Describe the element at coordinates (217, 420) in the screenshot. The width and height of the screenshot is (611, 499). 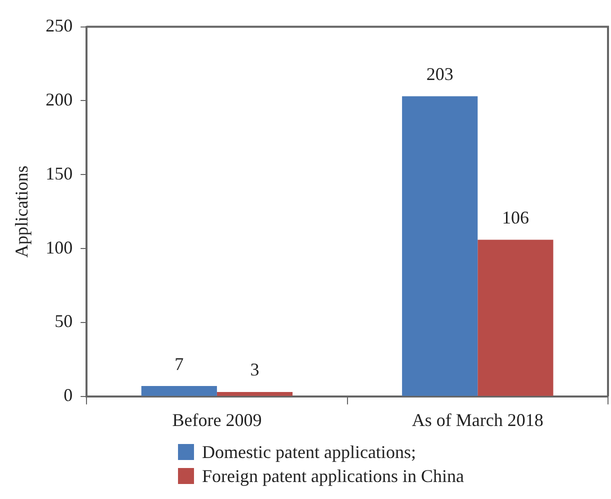
I see `x-tick-label: Before 2009` at that location.